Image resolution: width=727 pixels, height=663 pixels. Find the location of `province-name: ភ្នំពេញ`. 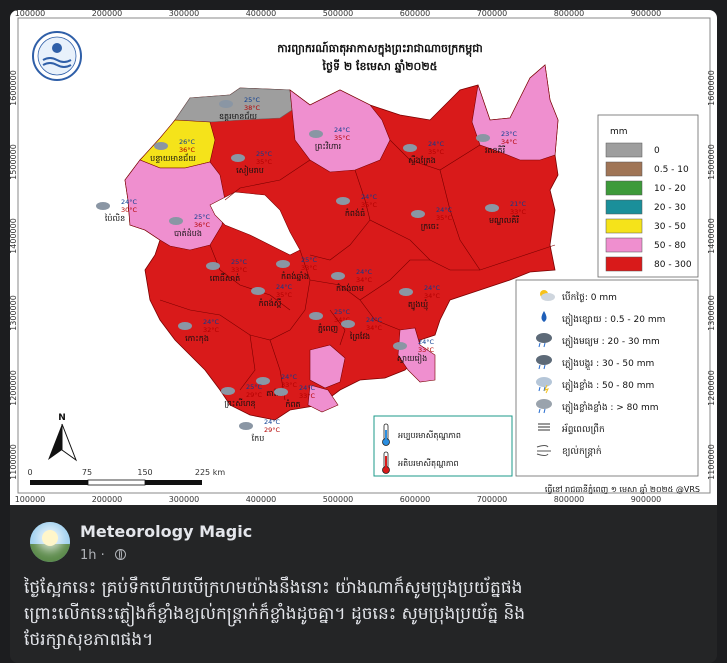

province-name: ភ្នំពេញ is located at coordinates (328, 328).